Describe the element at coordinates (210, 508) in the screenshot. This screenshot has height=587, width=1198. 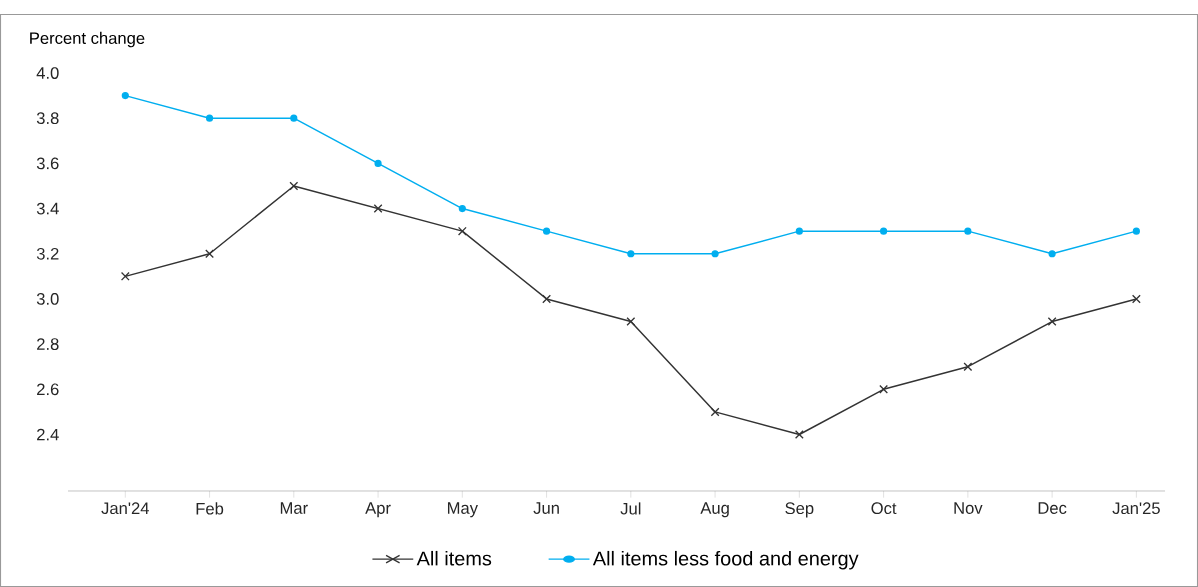
I see `x-tick-label: Feb` at that location.